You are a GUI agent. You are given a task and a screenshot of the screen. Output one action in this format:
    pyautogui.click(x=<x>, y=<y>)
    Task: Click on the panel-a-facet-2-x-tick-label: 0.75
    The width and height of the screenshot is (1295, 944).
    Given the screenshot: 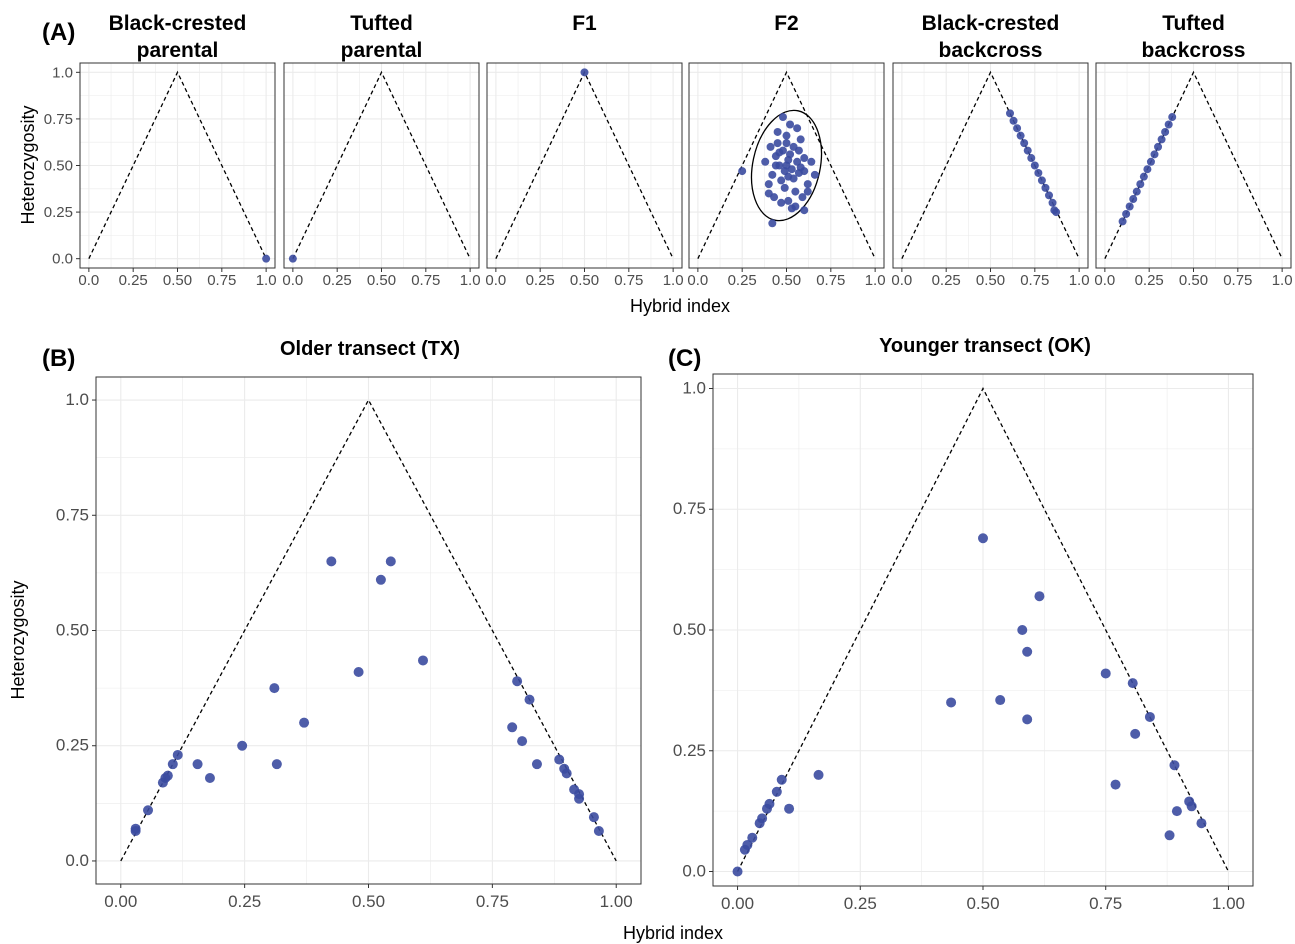 What is the action you would take?
    pyautogui.click(x=425, y=280)
    